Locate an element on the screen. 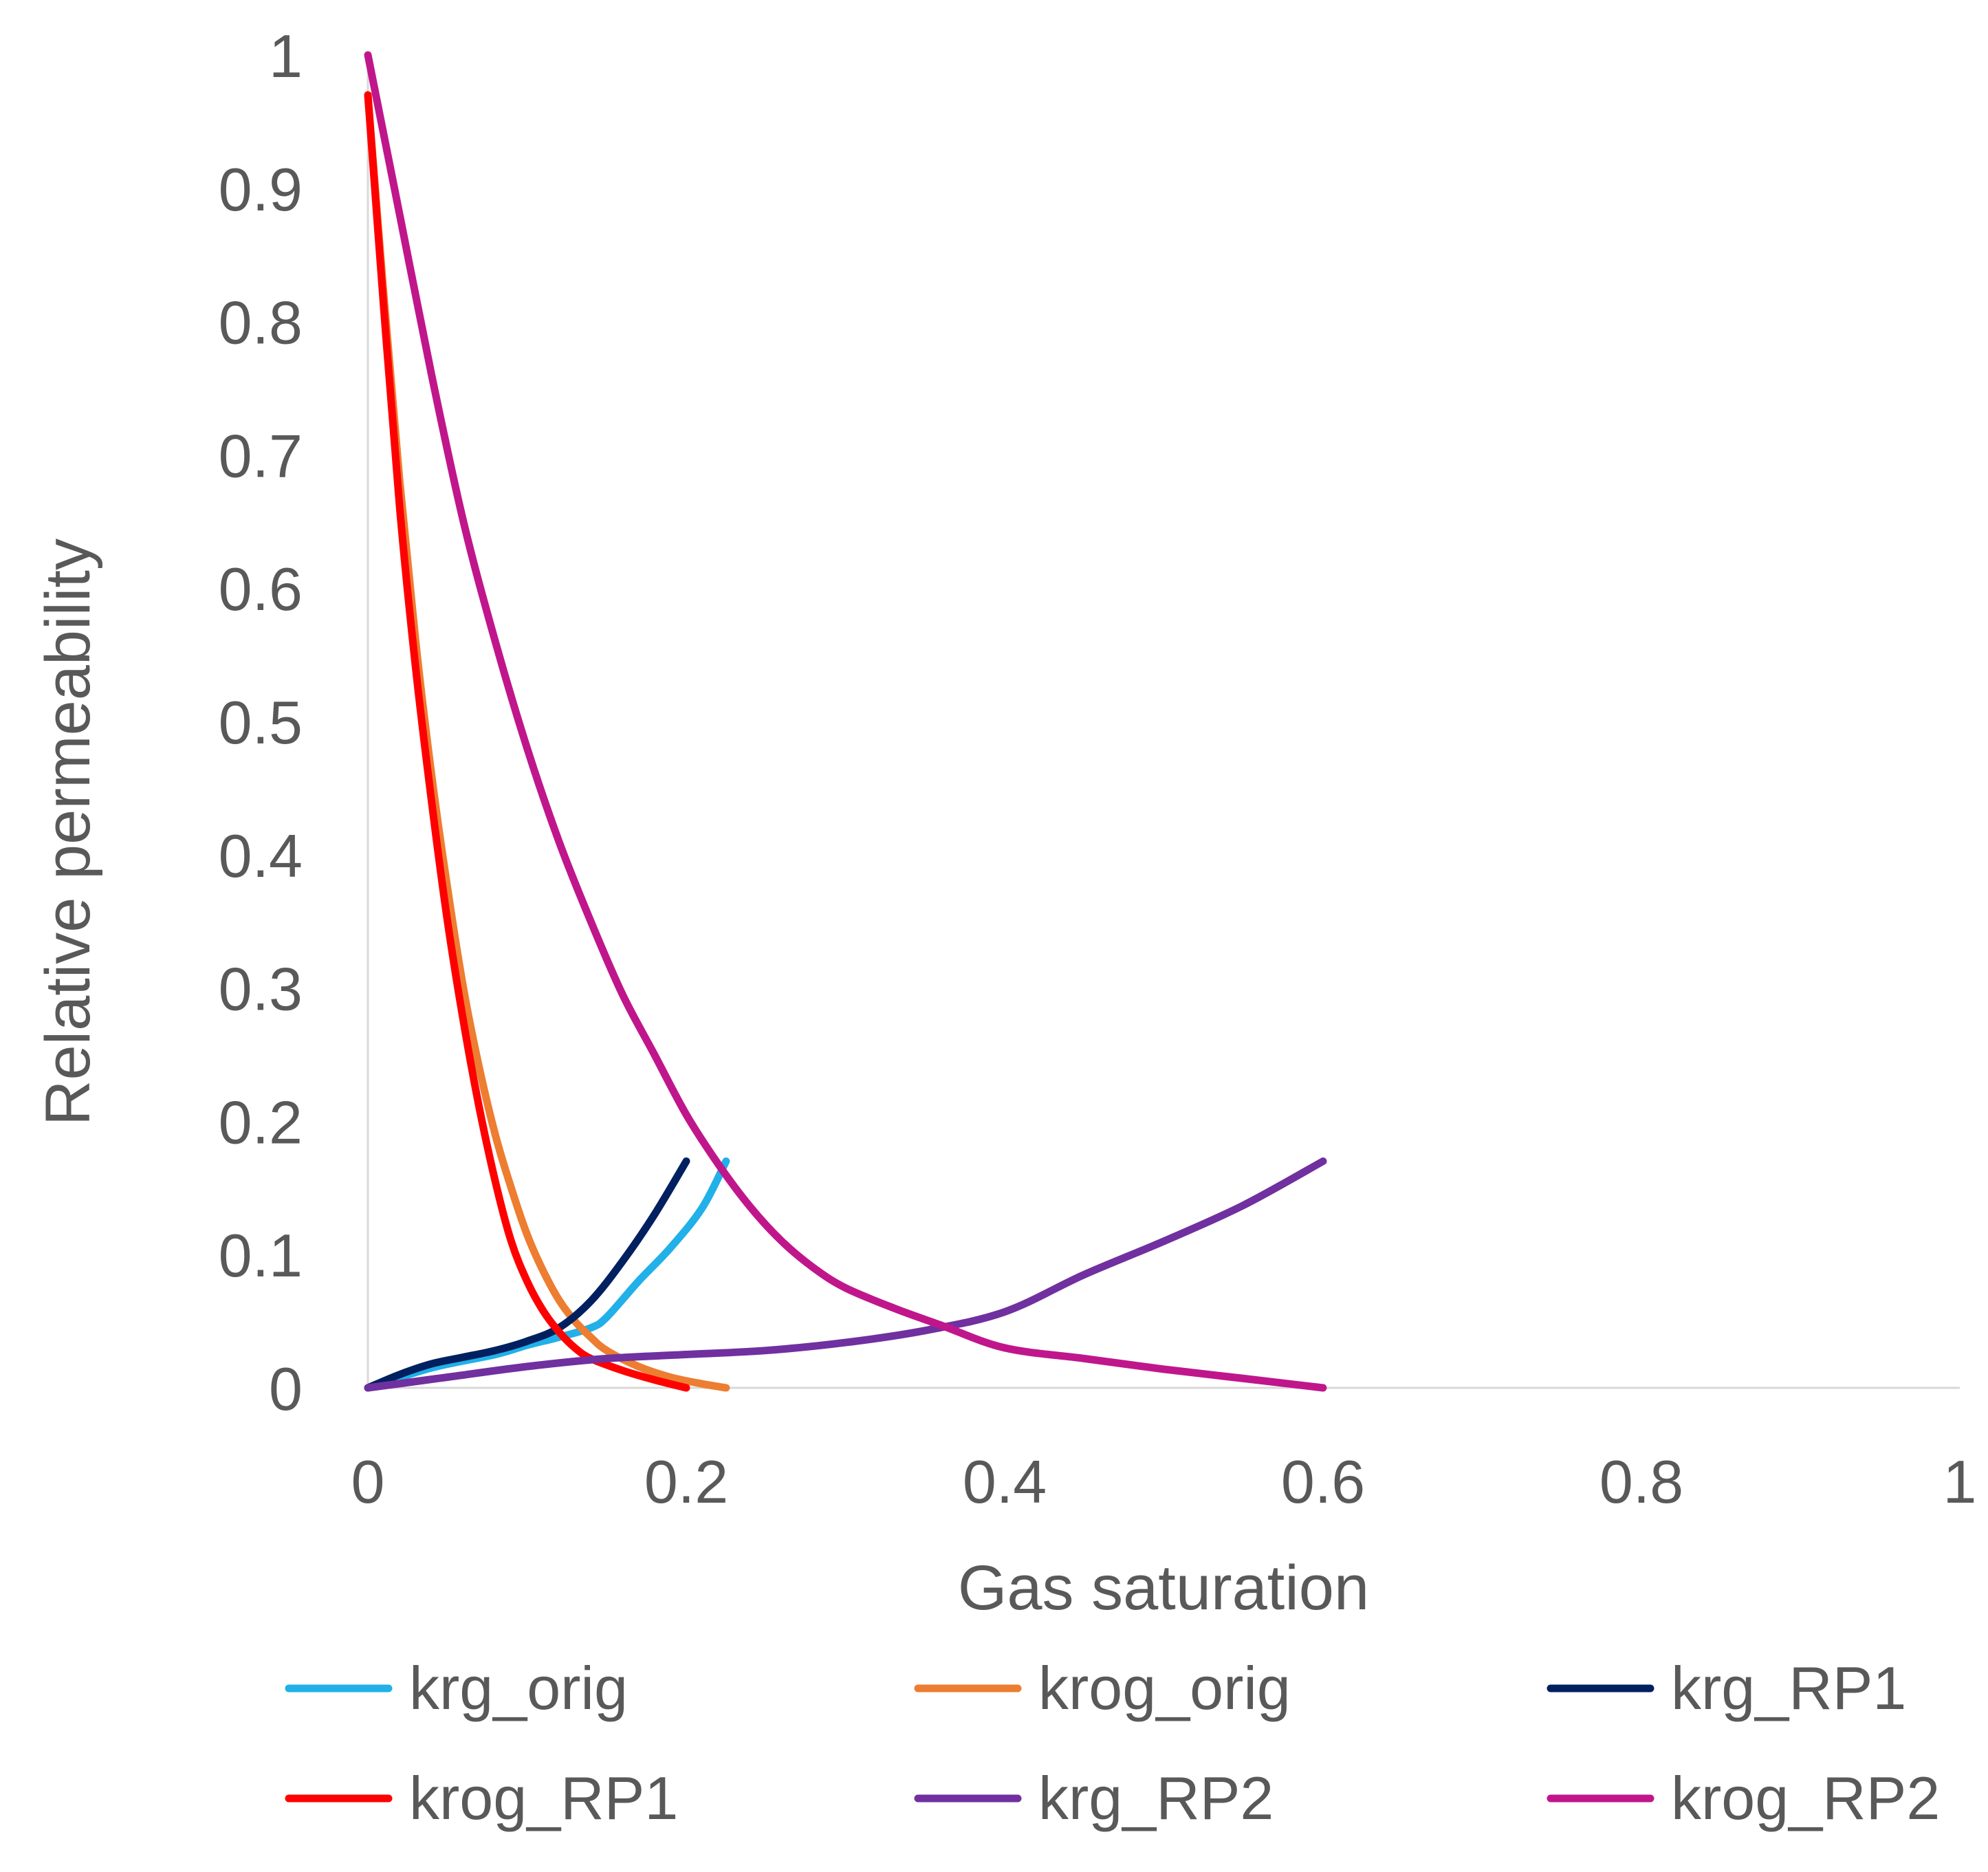 This screenshot has width=1988, height=1872. legend-label: krg_orig is located at coordinates (518, 1688).